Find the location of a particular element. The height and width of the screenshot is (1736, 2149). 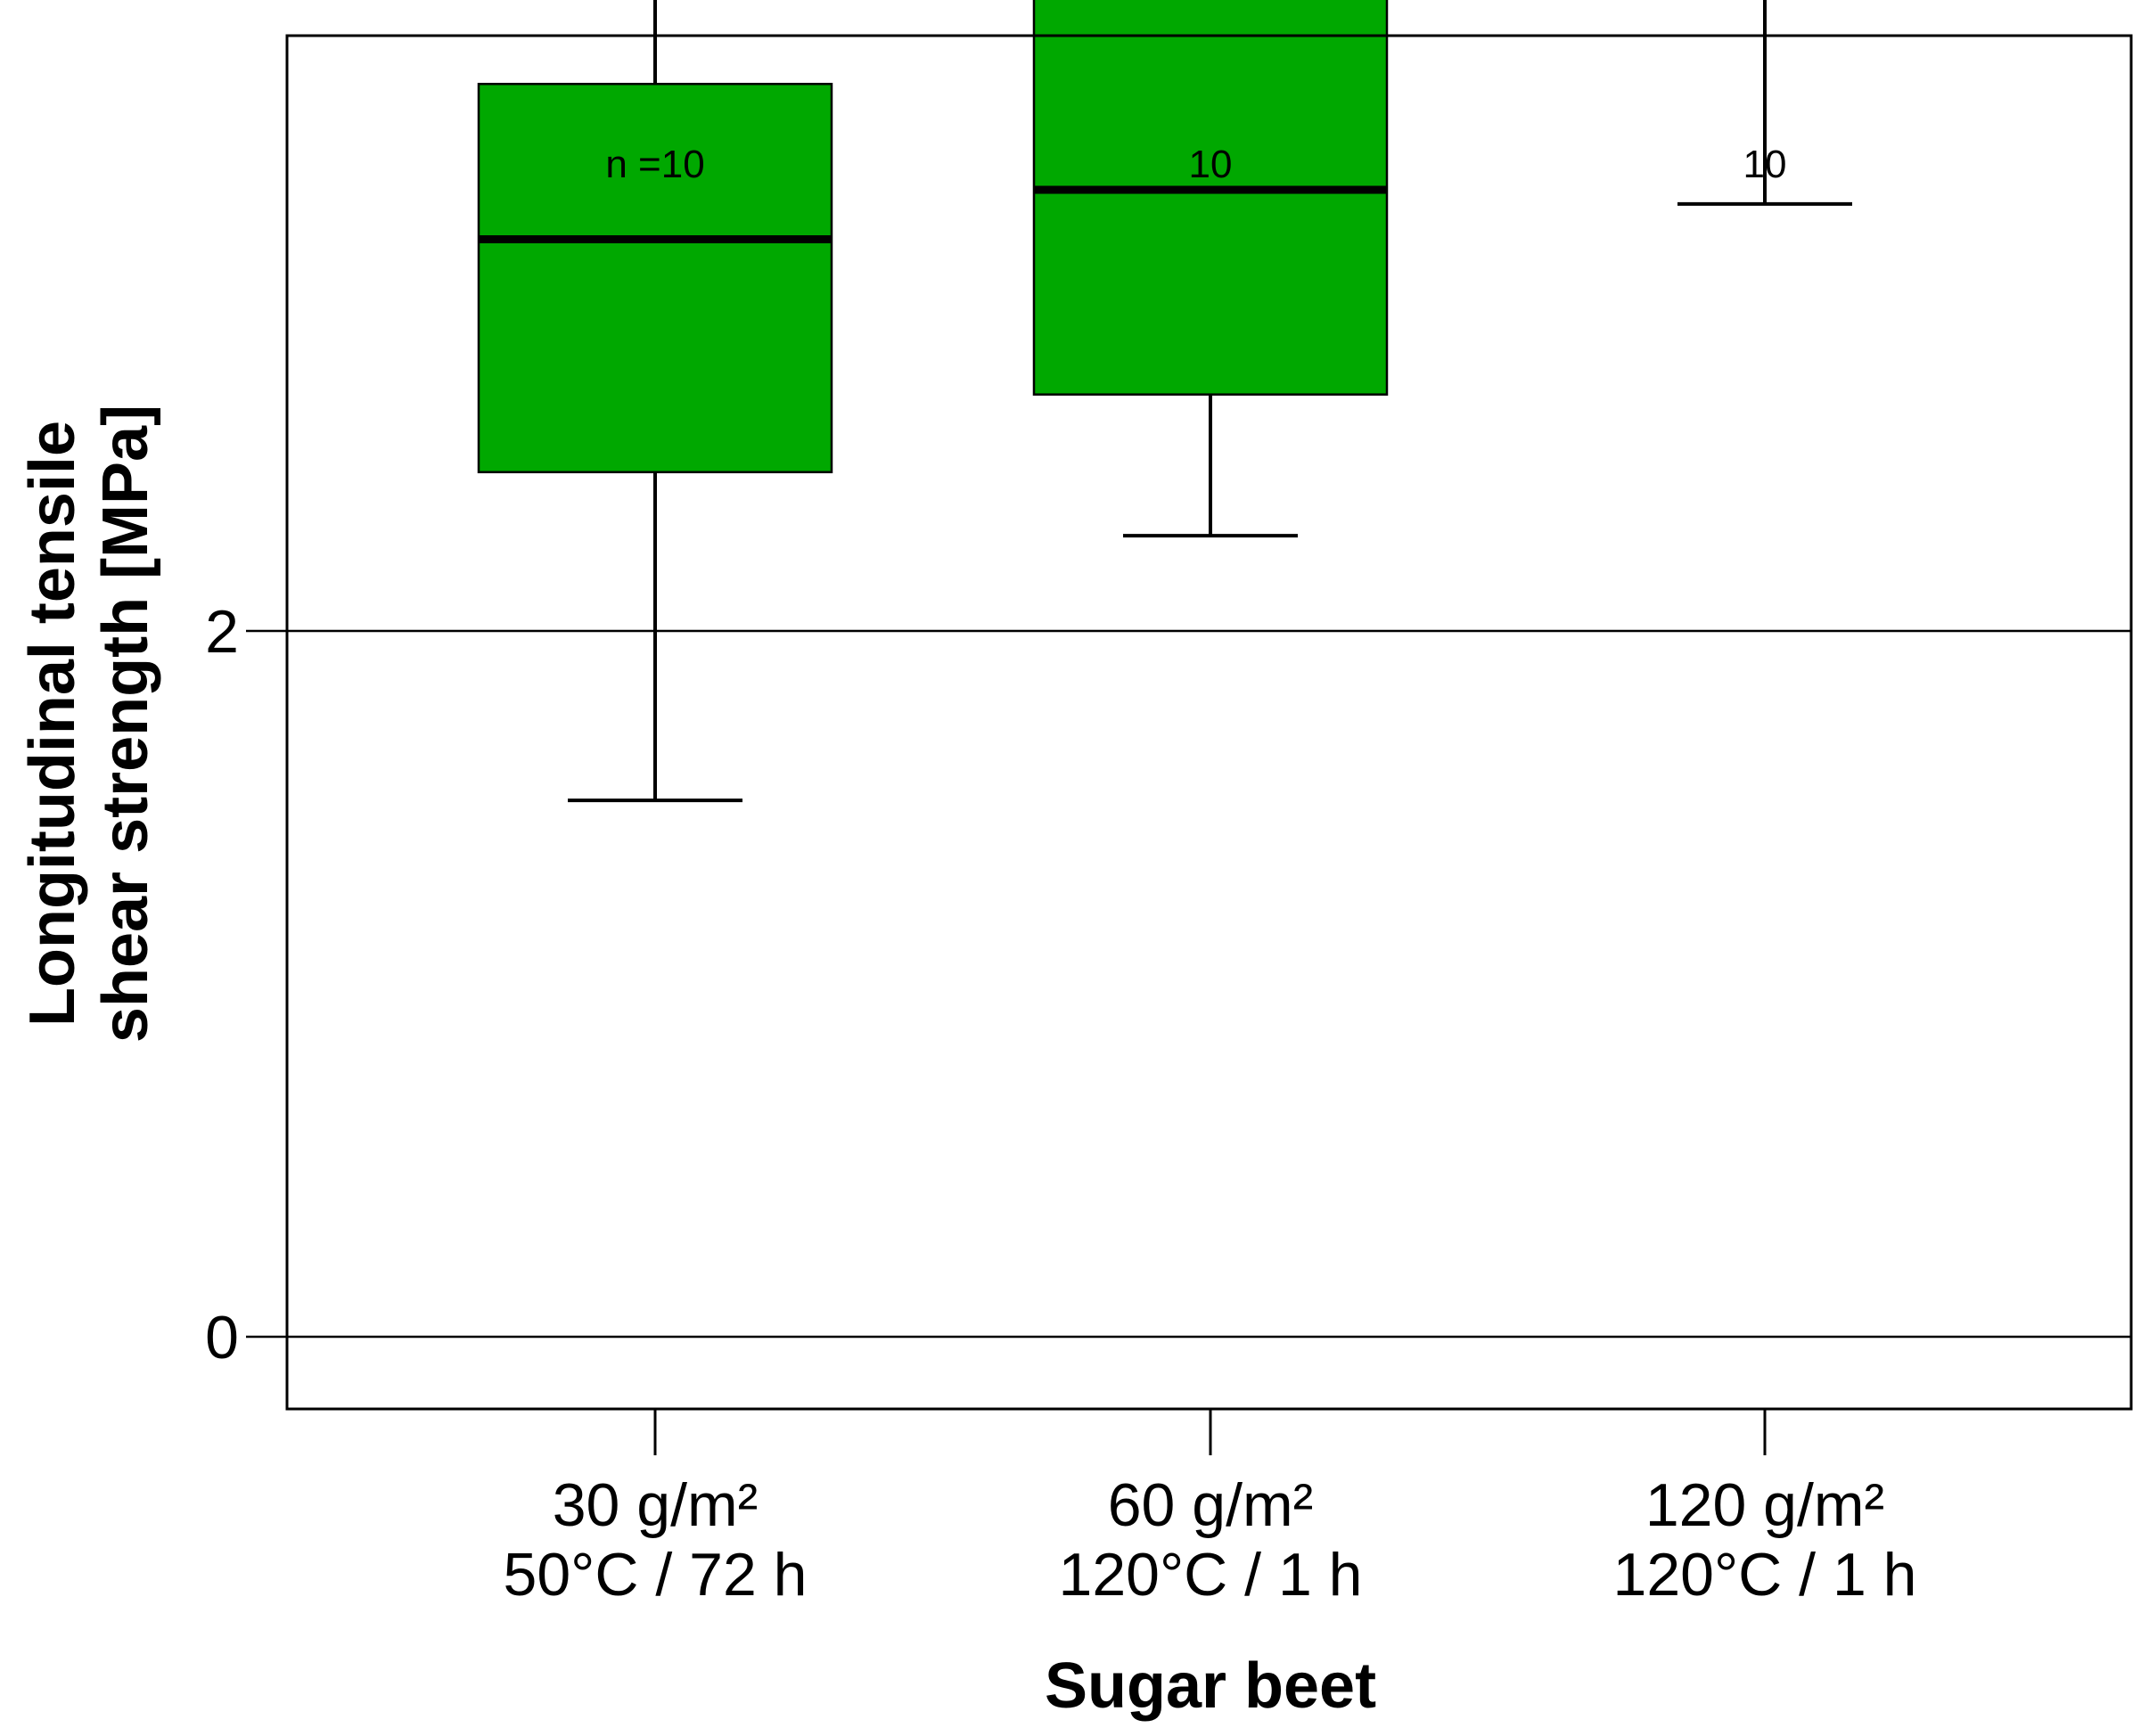

x-tick-label: 30 g/m² is located at coordinates (656, 1505).